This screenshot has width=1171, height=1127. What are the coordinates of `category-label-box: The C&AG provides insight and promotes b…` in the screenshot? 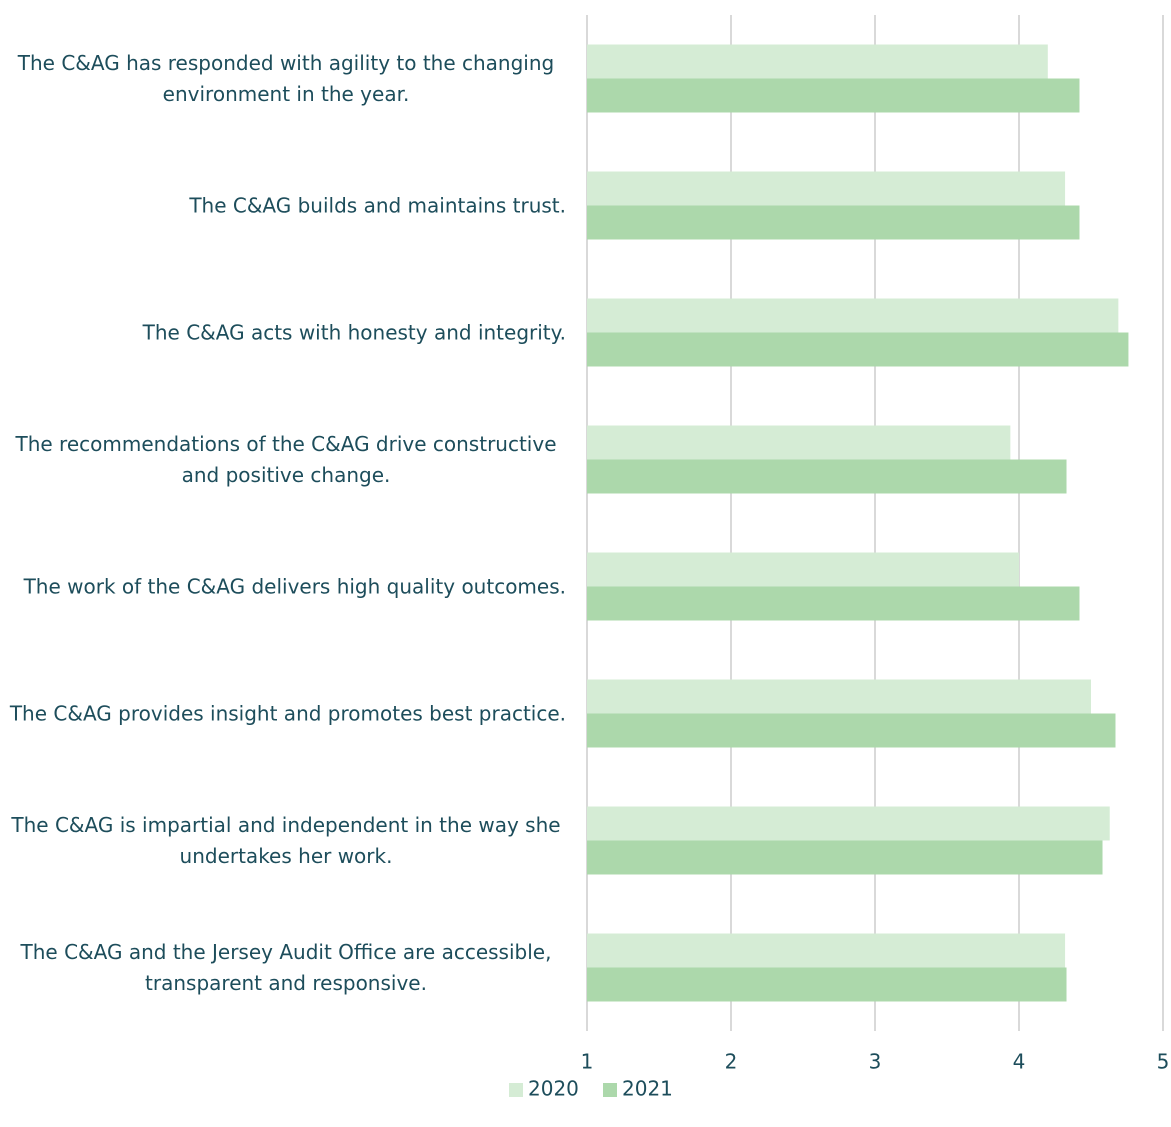 It's located at (283, 713).